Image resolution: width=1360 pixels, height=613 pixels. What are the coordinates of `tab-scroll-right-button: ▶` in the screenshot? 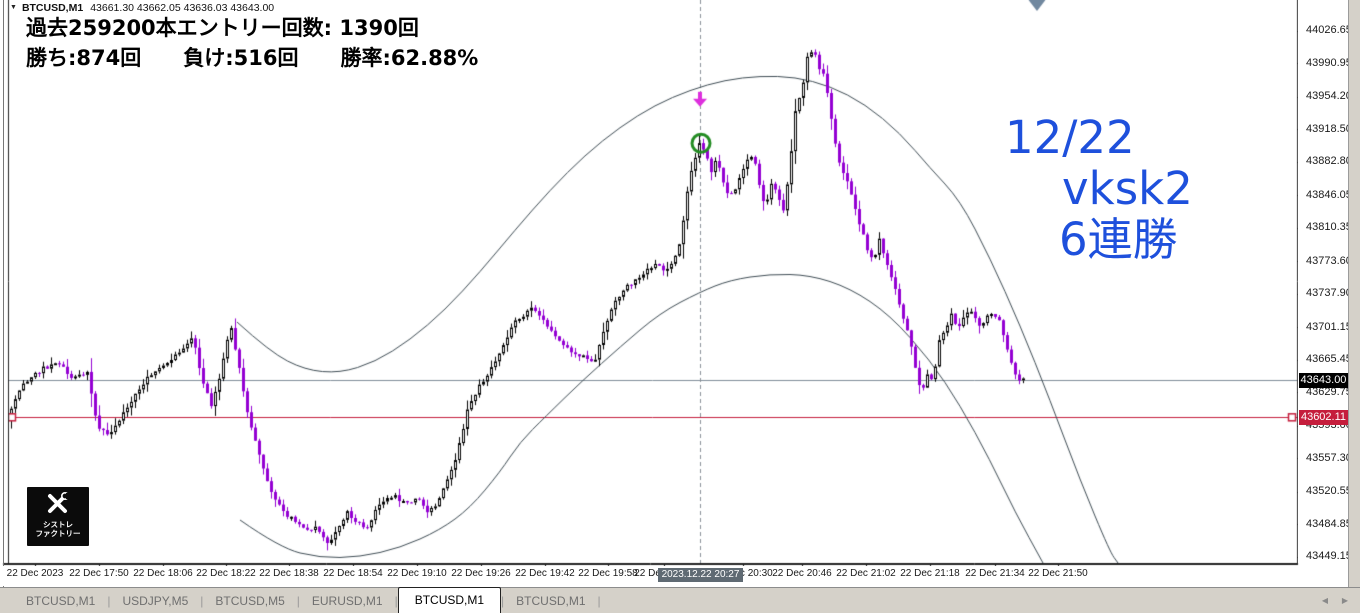 It's located at (1344, 600).